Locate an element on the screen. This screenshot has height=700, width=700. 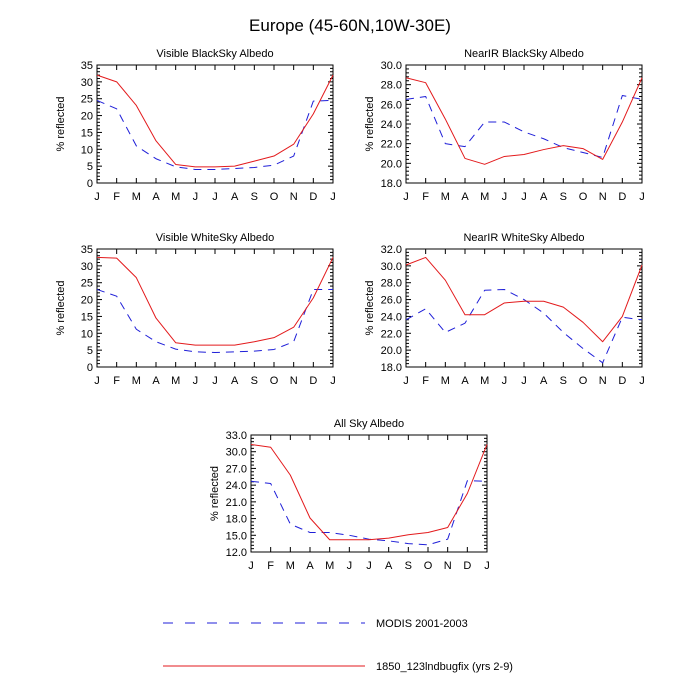
chart-title: NearIR BlackSky Albedo is located at coordinates (524, 54).